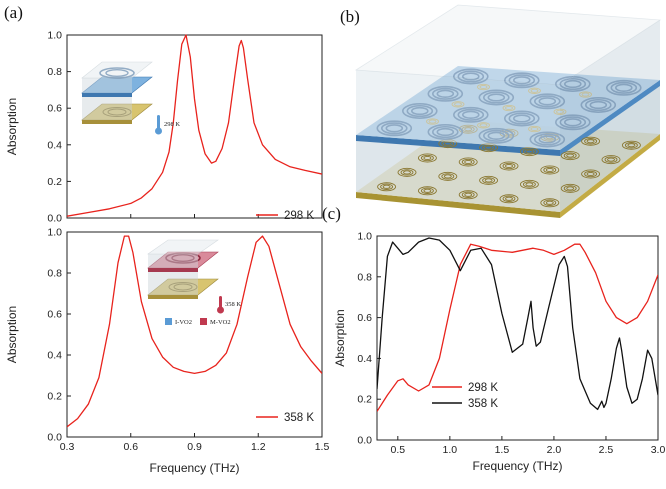 The height and width of the screenshot is (489, 666). I want to click on x-tick-label: 1.2, so click(258, 447).